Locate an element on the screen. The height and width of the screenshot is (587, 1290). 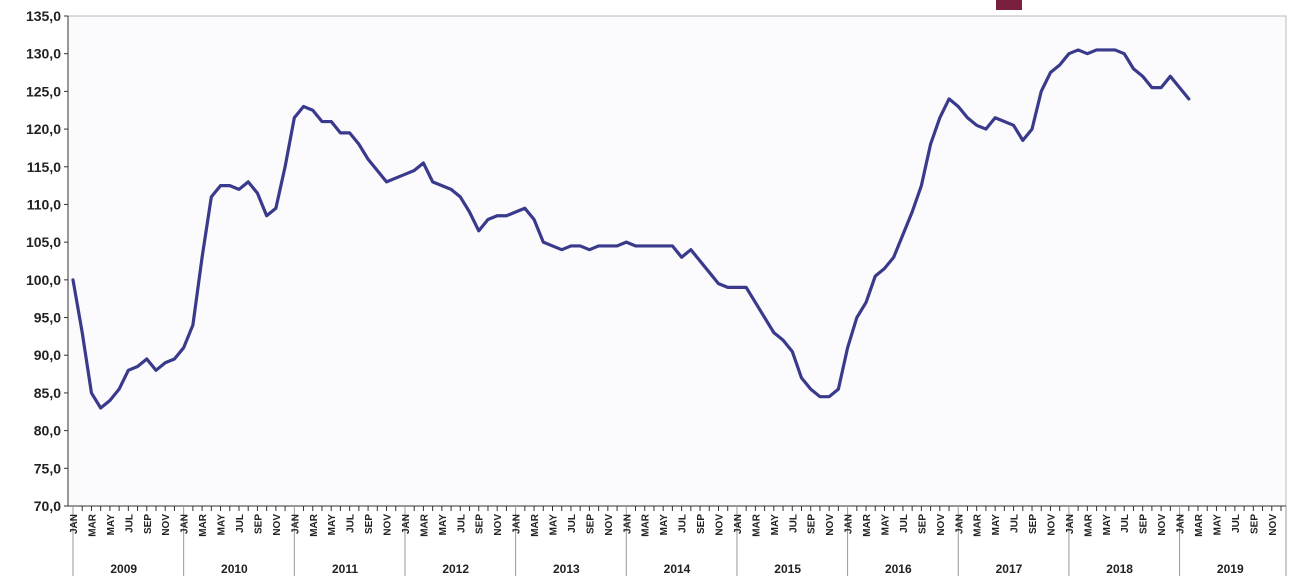
y-tick-label: 75,0 is located at coordinates (47, 468).